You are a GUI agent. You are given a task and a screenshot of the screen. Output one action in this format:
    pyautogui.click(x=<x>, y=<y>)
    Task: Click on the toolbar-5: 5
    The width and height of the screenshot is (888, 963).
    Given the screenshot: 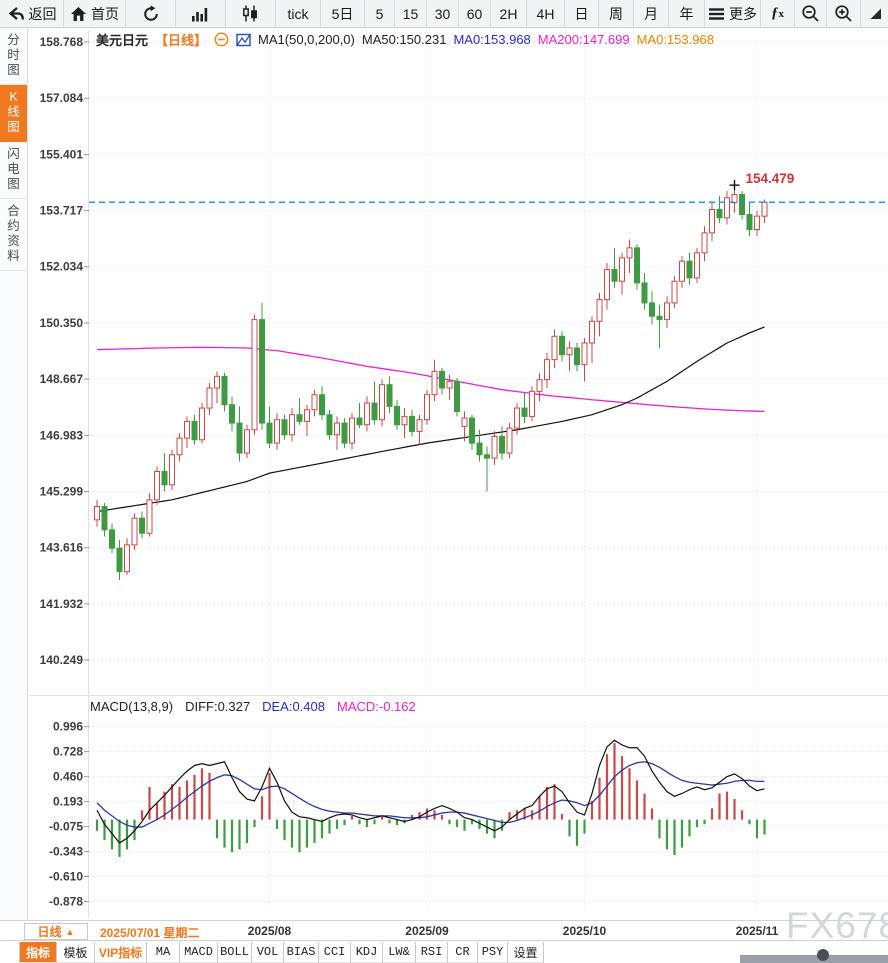 What is the action you would take?
    pyautogui.click(x=380, y=13)
    